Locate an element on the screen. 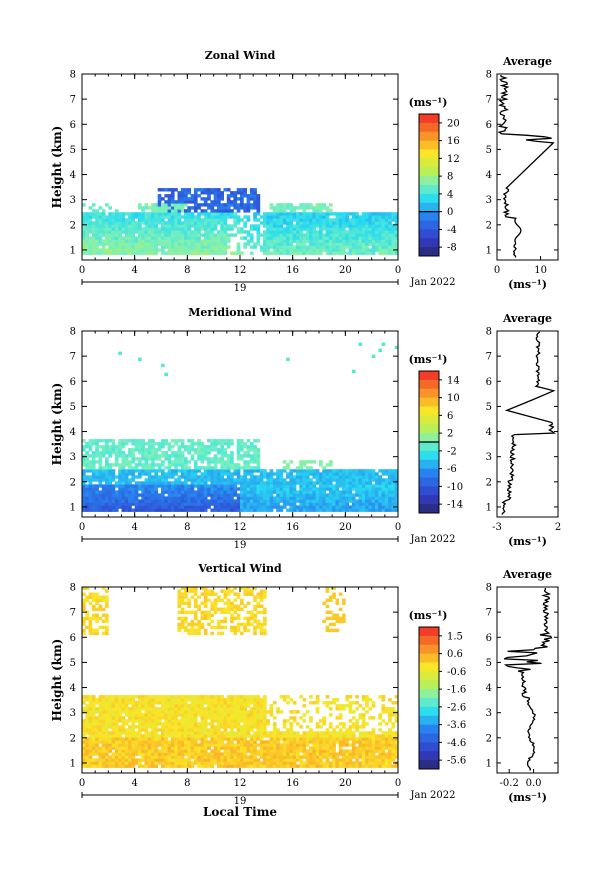 The height and width of the screenshot is (873, 611). x-tick-label: 20 is located at coordinates (345, 527).